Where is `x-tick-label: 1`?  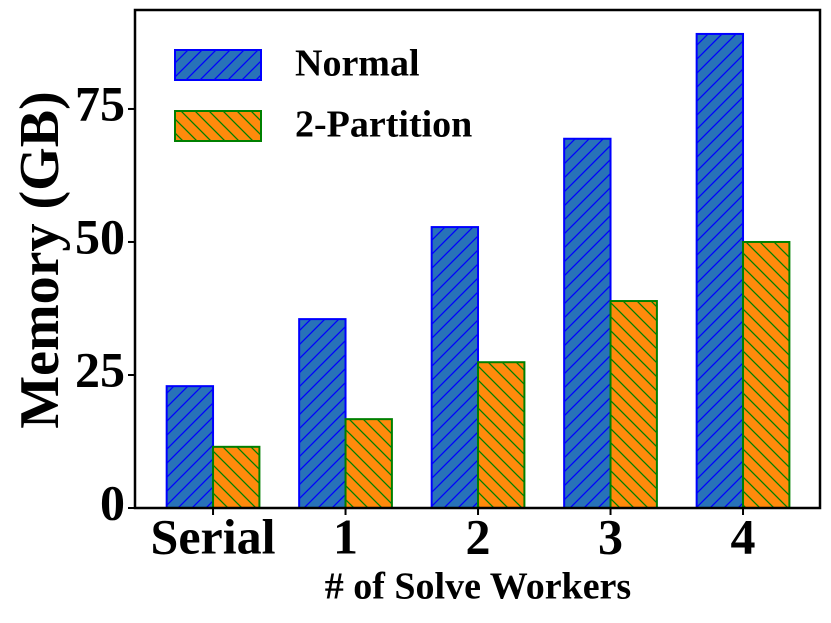
x-tick-label: 1 is located at coordinates (345, 536).